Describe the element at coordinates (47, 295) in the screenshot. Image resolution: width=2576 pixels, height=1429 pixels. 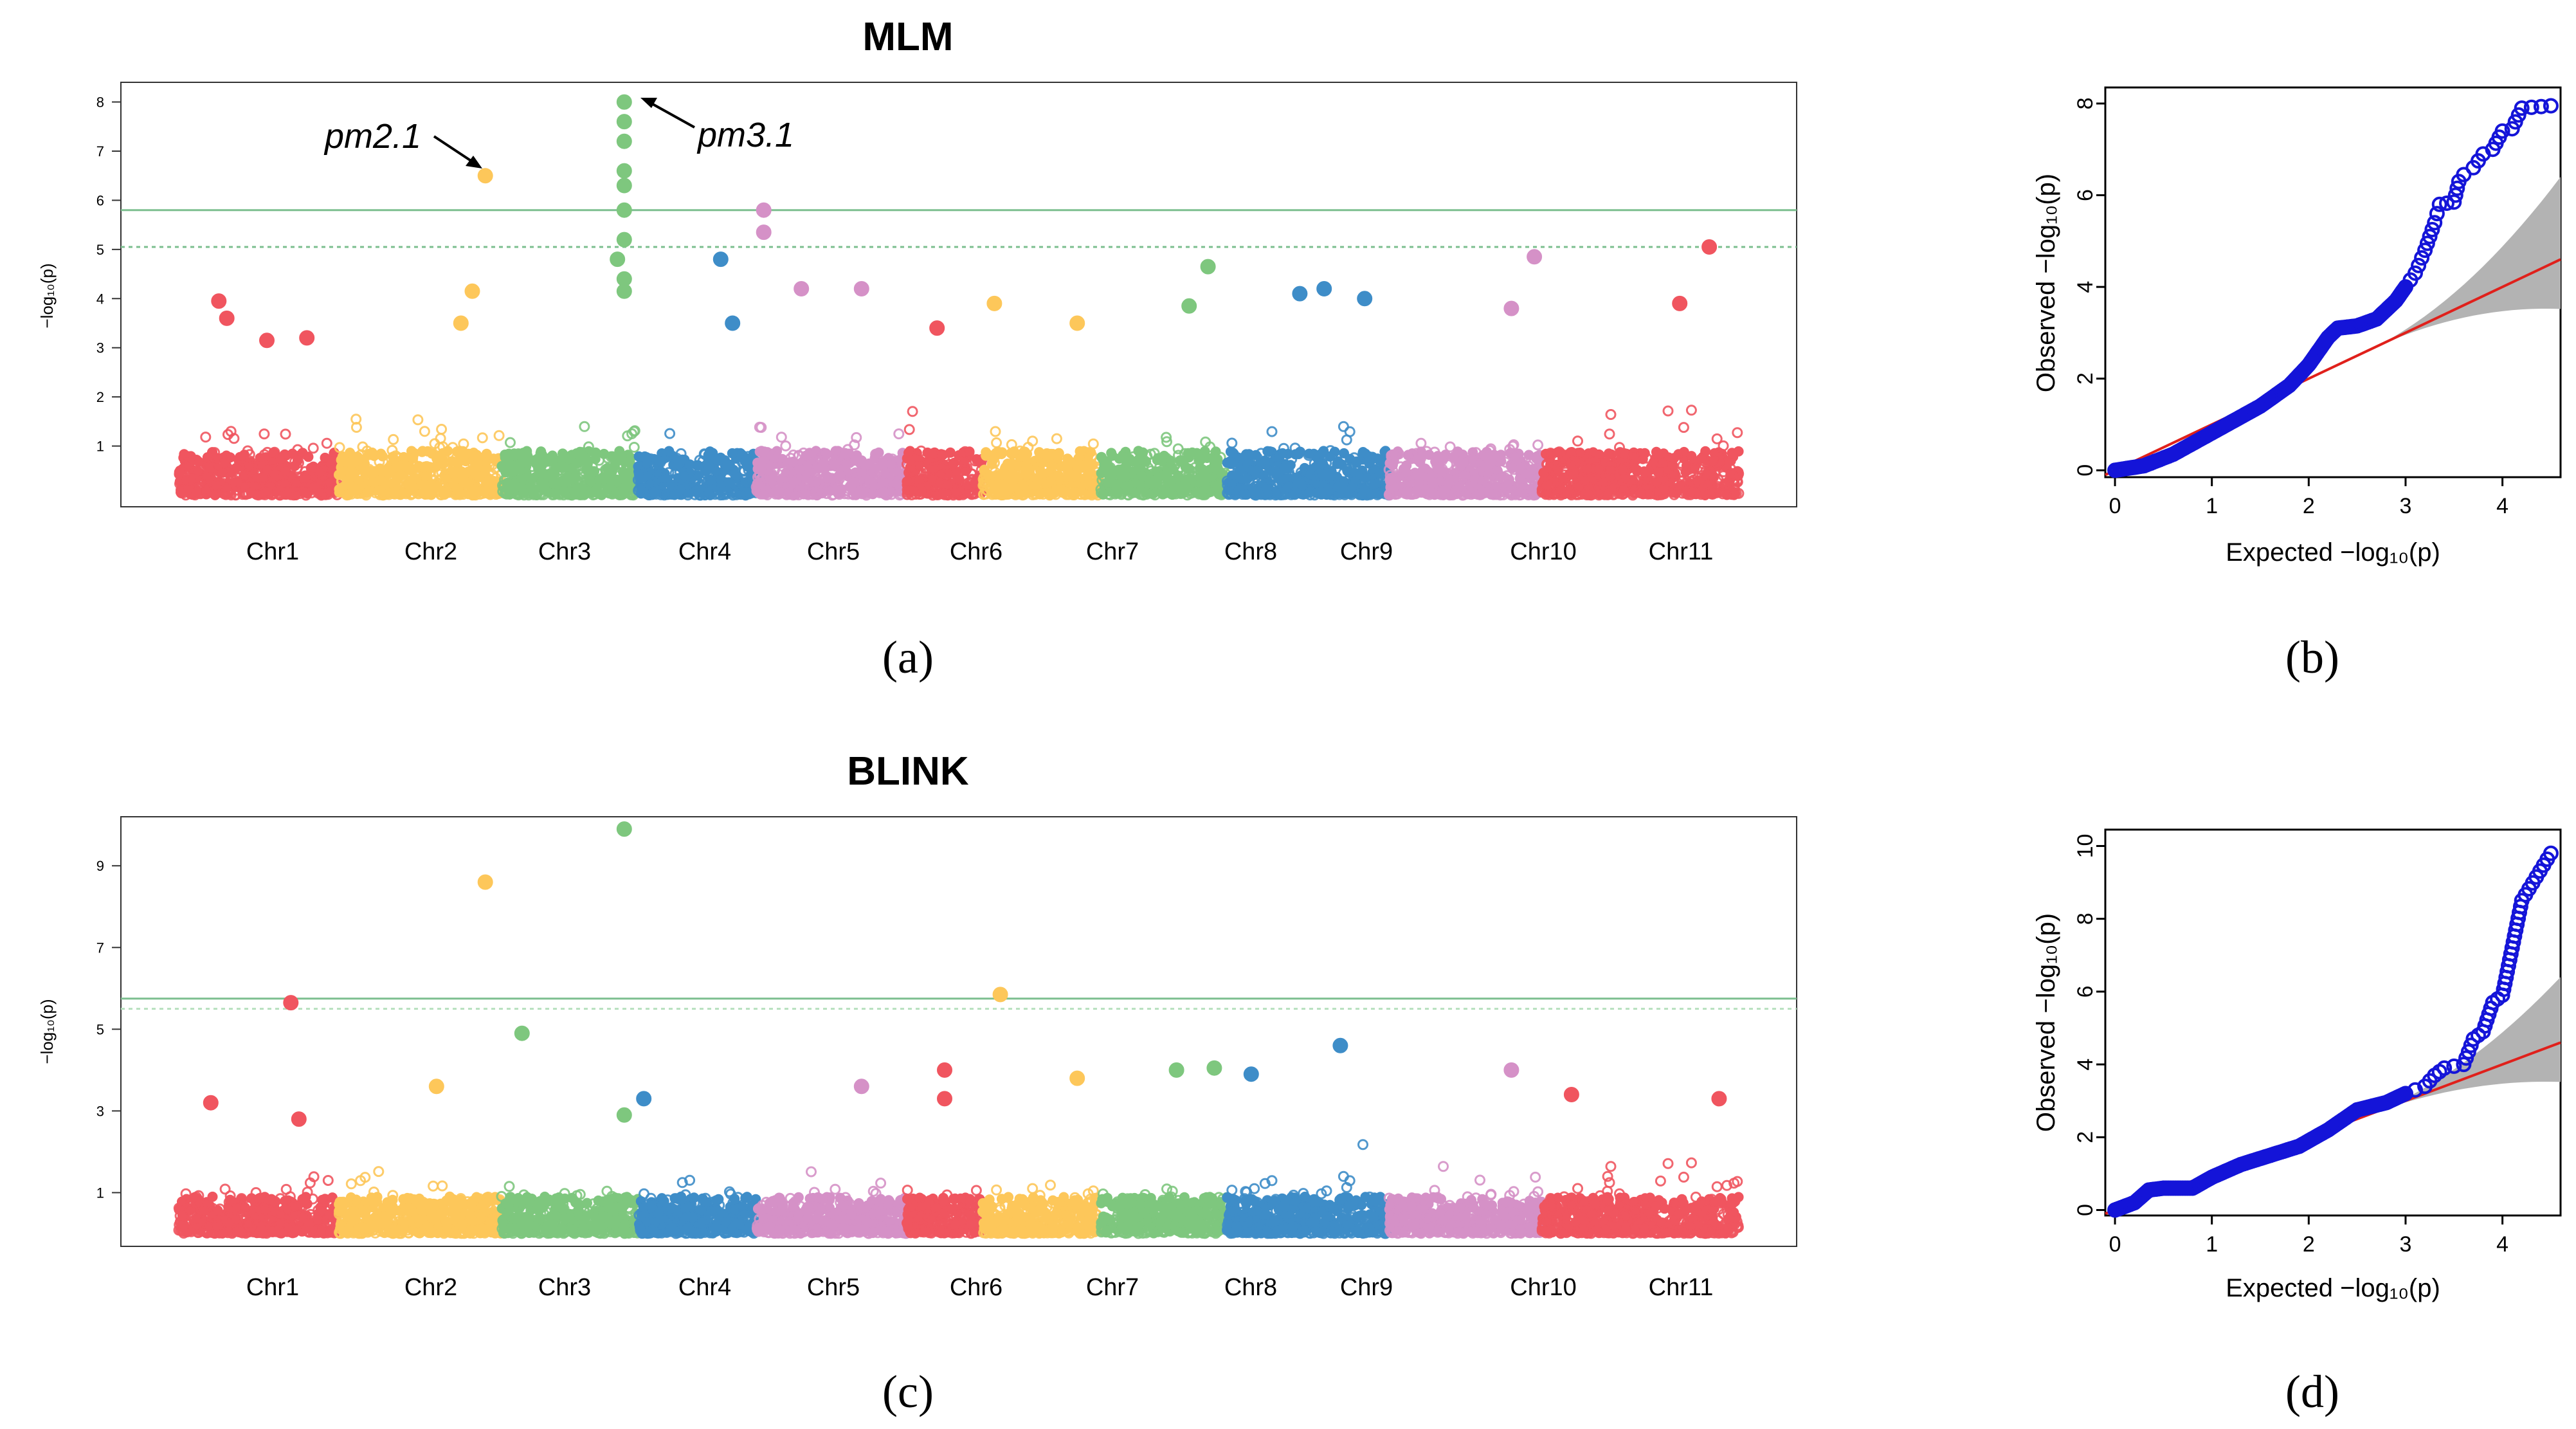
I see `y-axis-label: −log₁₀(p)` at that location.